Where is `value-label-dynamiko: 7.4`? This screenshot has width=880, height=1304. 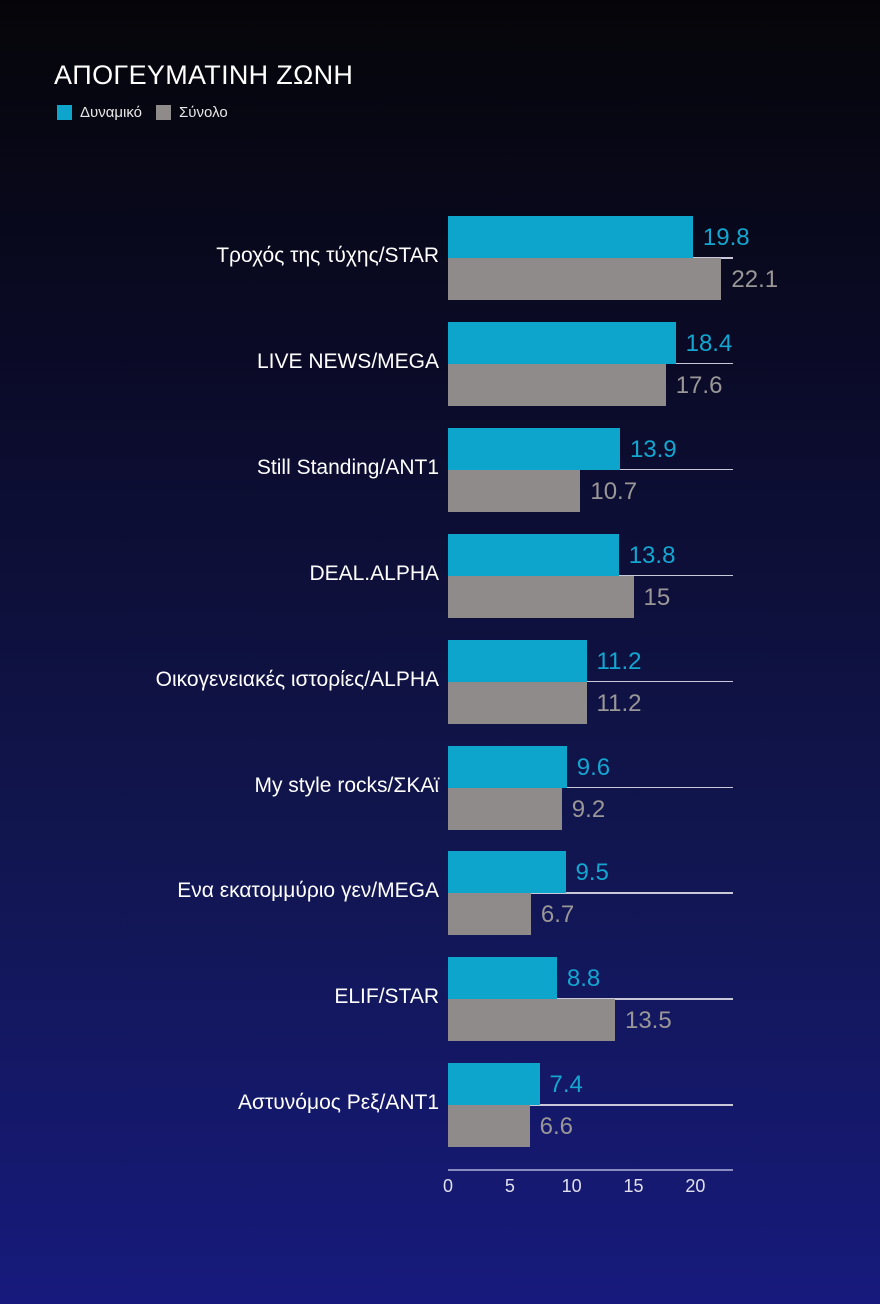
value-label-dynamiko: 7.4 is located at coordinates (566, 1085).